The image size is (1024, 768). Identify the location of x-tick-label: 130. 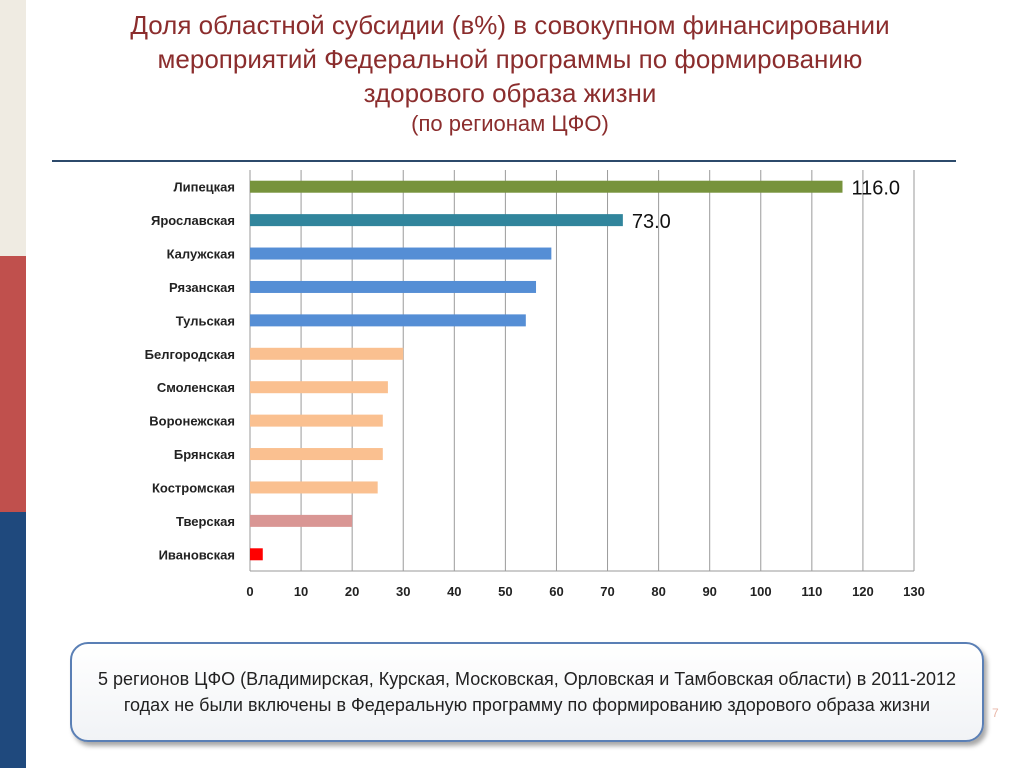
(914, 591).